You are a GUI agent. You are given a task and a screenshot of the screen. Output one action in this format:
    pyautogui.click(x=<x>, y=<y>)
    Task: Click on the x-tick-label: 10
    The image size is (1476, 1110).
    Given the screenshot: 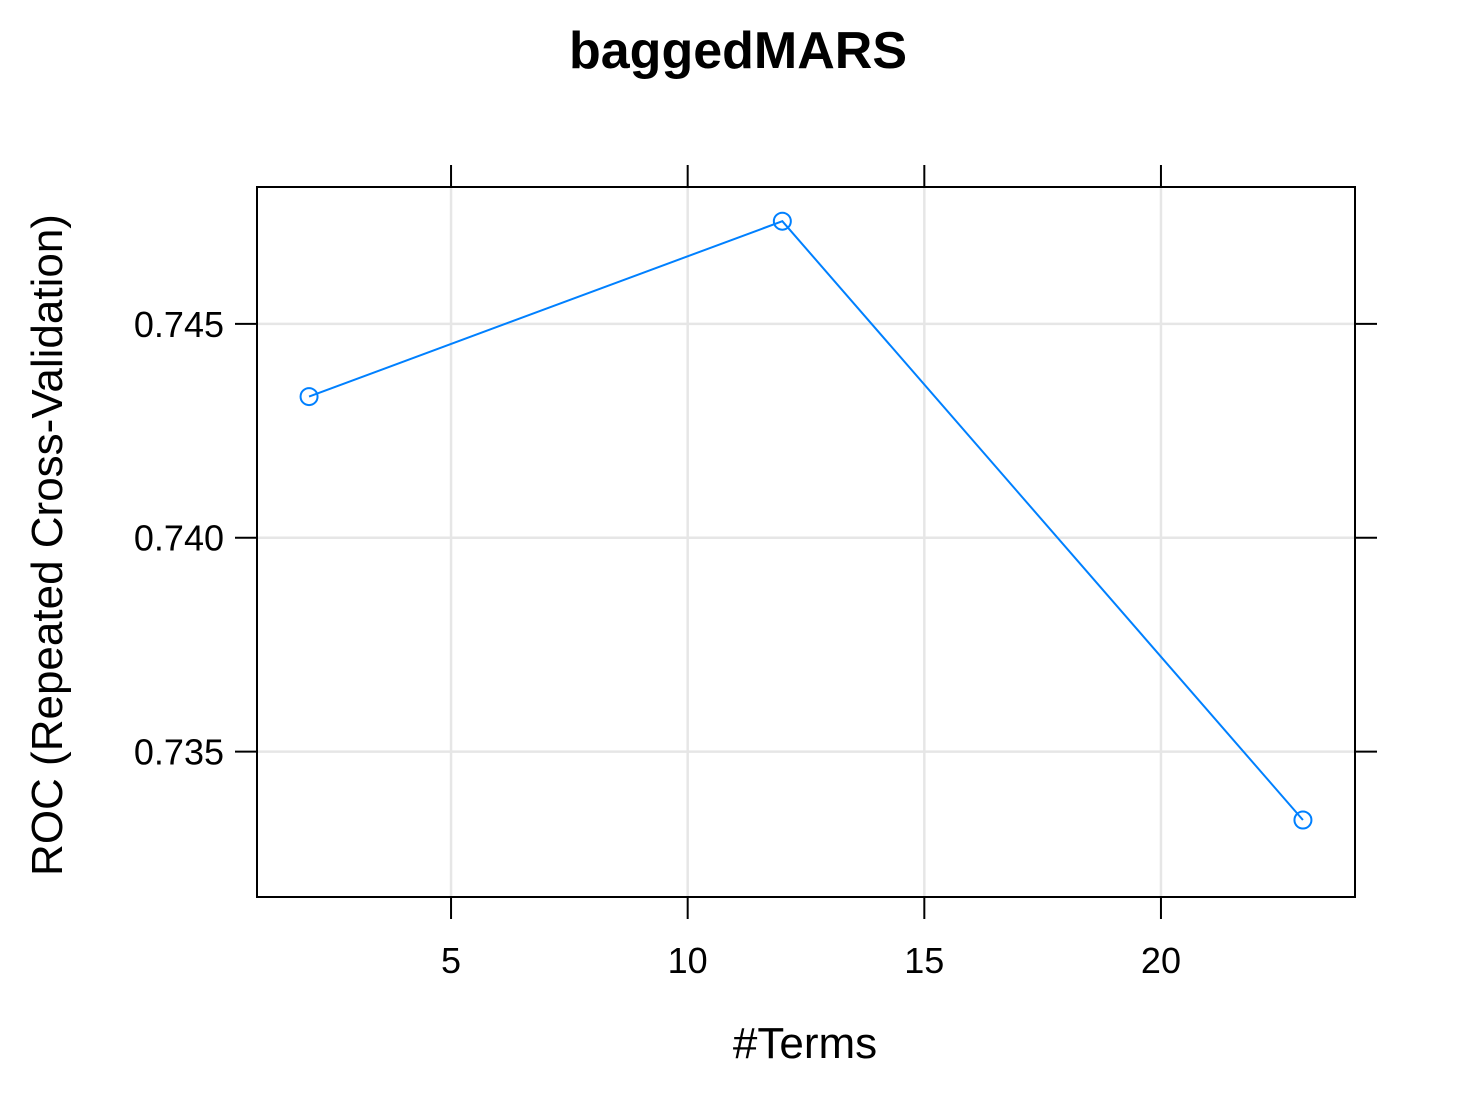 What is the action you would take?
    pyautogui.click(x=688, y=960)
    